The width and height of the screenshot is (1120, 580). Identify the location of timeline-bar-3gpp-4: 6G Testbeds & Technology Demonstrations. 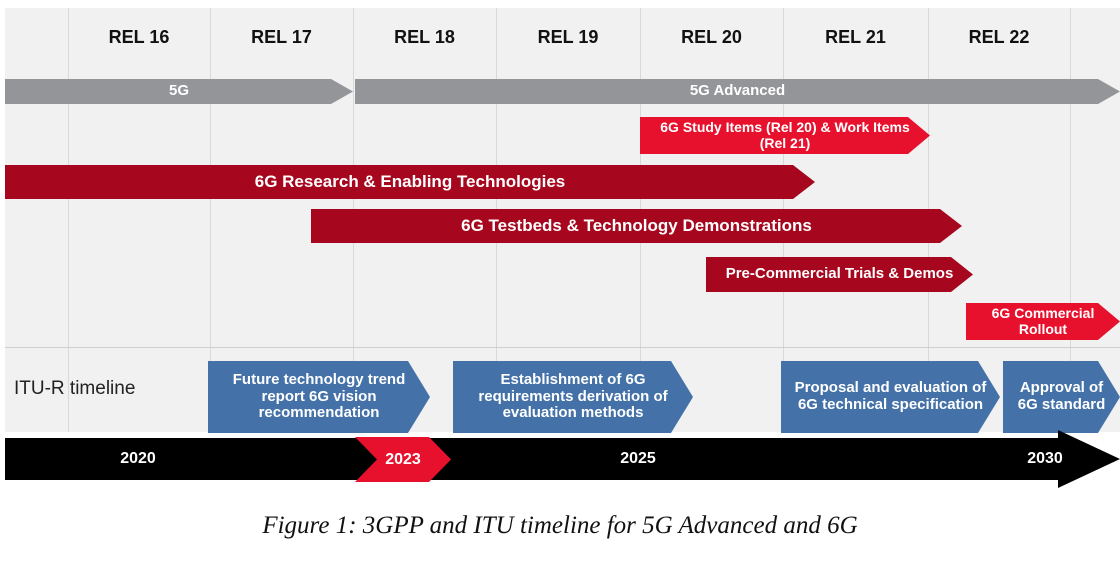
(636, 226).